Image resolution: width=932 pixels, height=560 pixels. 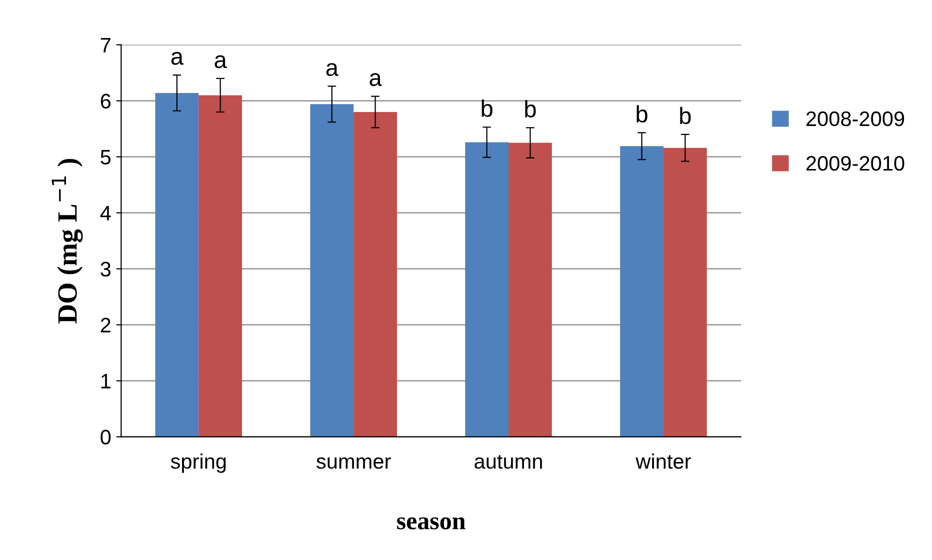 What do you see at coordinates (198, 463) in the screenshot?
I see `x-tick-label: spring` at bounding box center [198, 463].